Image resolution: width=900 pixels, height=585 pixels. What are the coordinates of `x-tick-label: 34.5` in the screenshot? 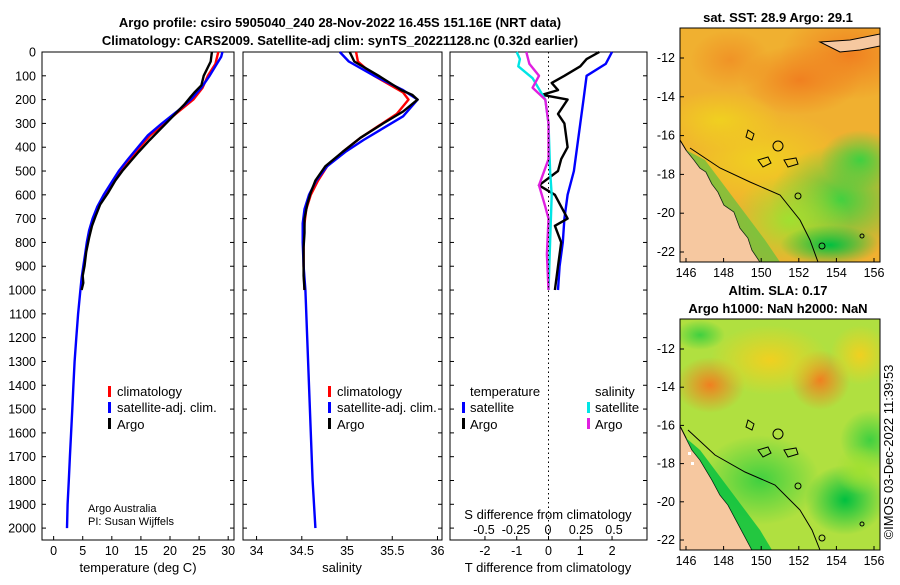 It's located at (302, 551).